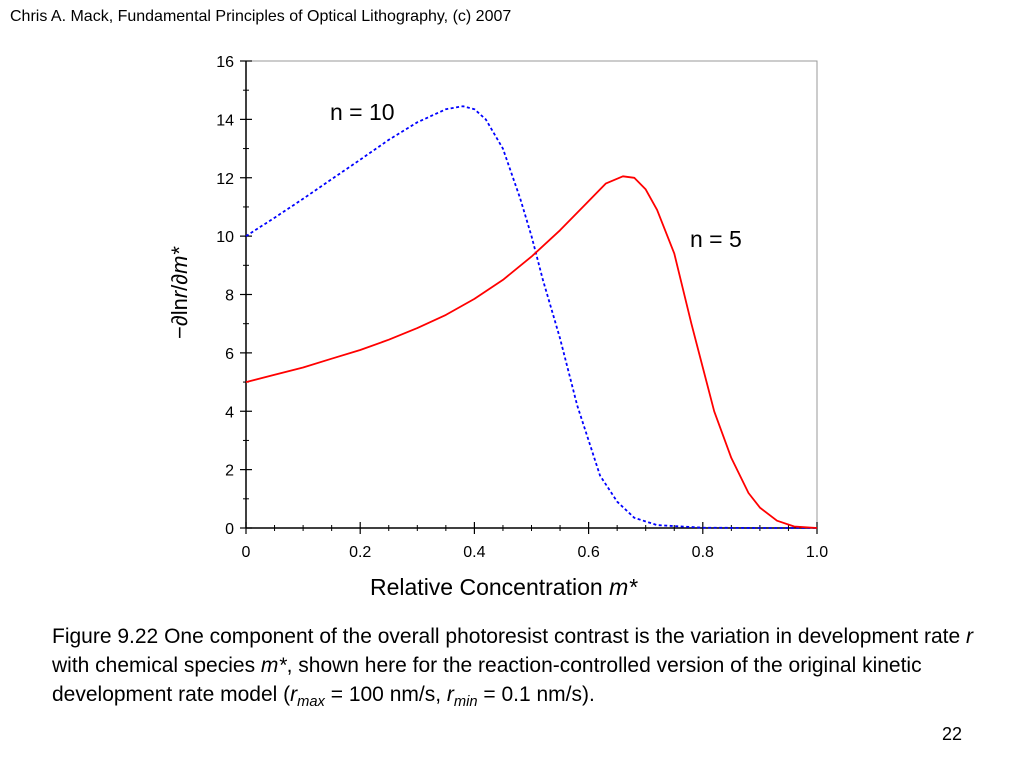  What do you see at coordinates (703, 552) in the screenshot?
I see `x-tick-label: 0.8` at bounding box center [703, 552].